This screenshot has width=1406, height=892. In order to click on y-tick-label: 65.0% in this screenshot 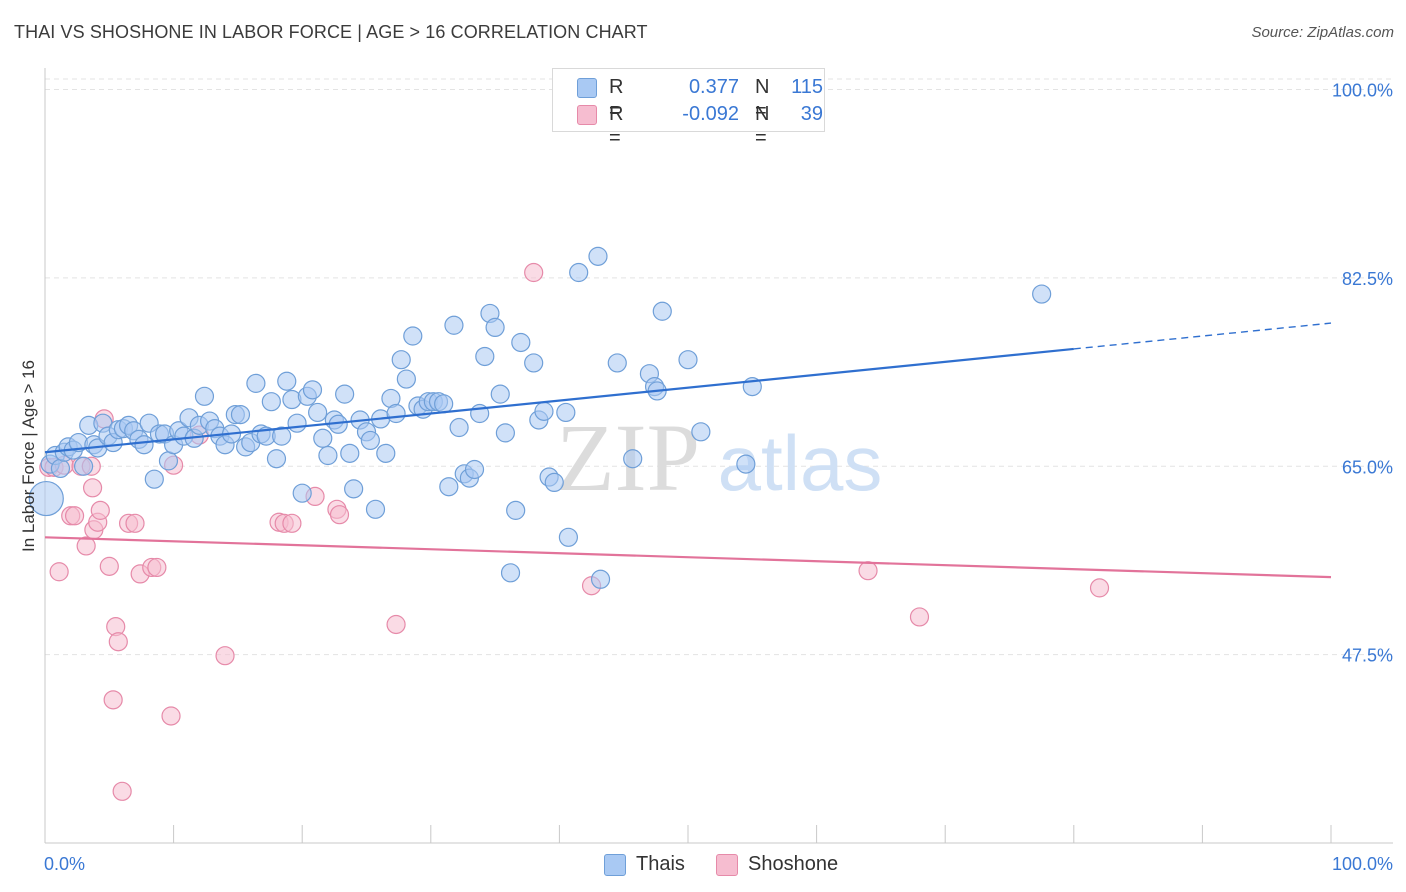, I will do `click(1367, 467)`.